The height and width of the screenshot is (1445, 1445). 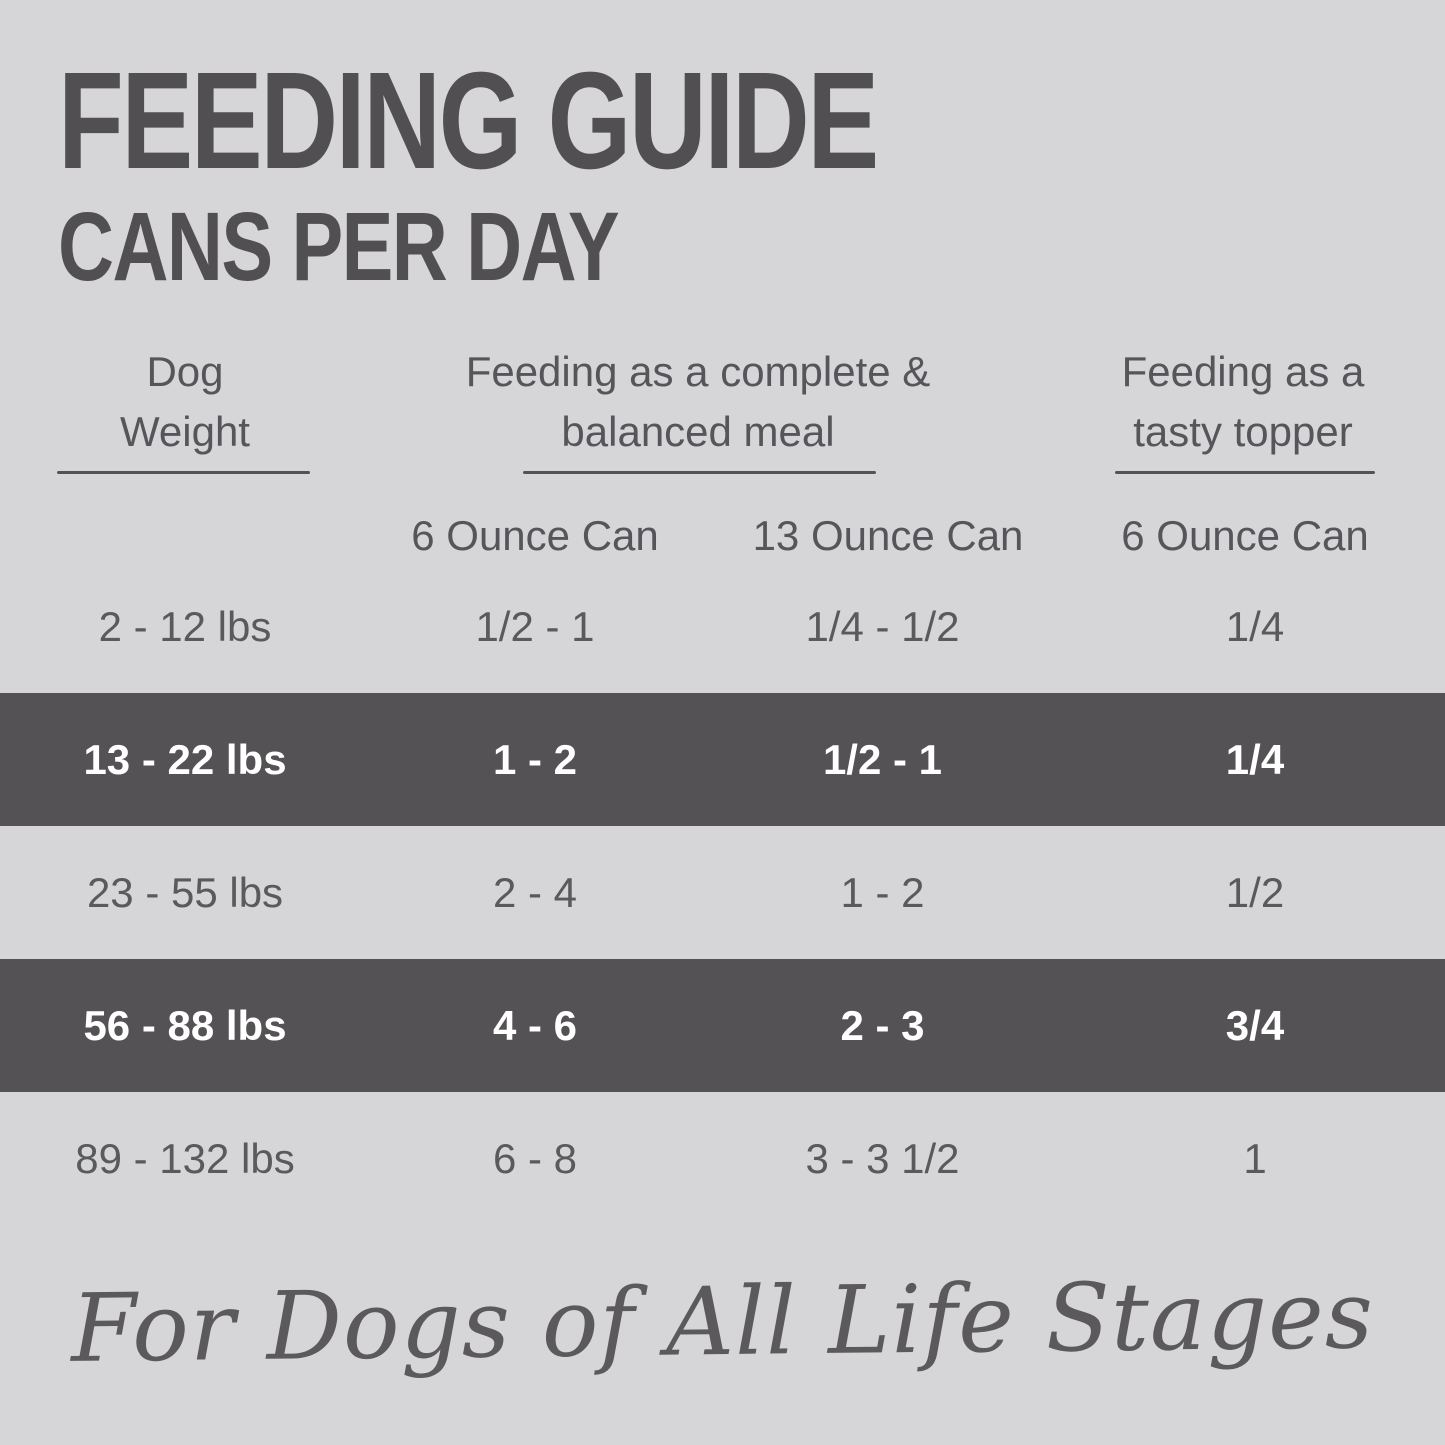 I want to click on table-row: 23 - 55 lbs 2 - 4 1 - 2 1/2, so click(x=722, y=892).